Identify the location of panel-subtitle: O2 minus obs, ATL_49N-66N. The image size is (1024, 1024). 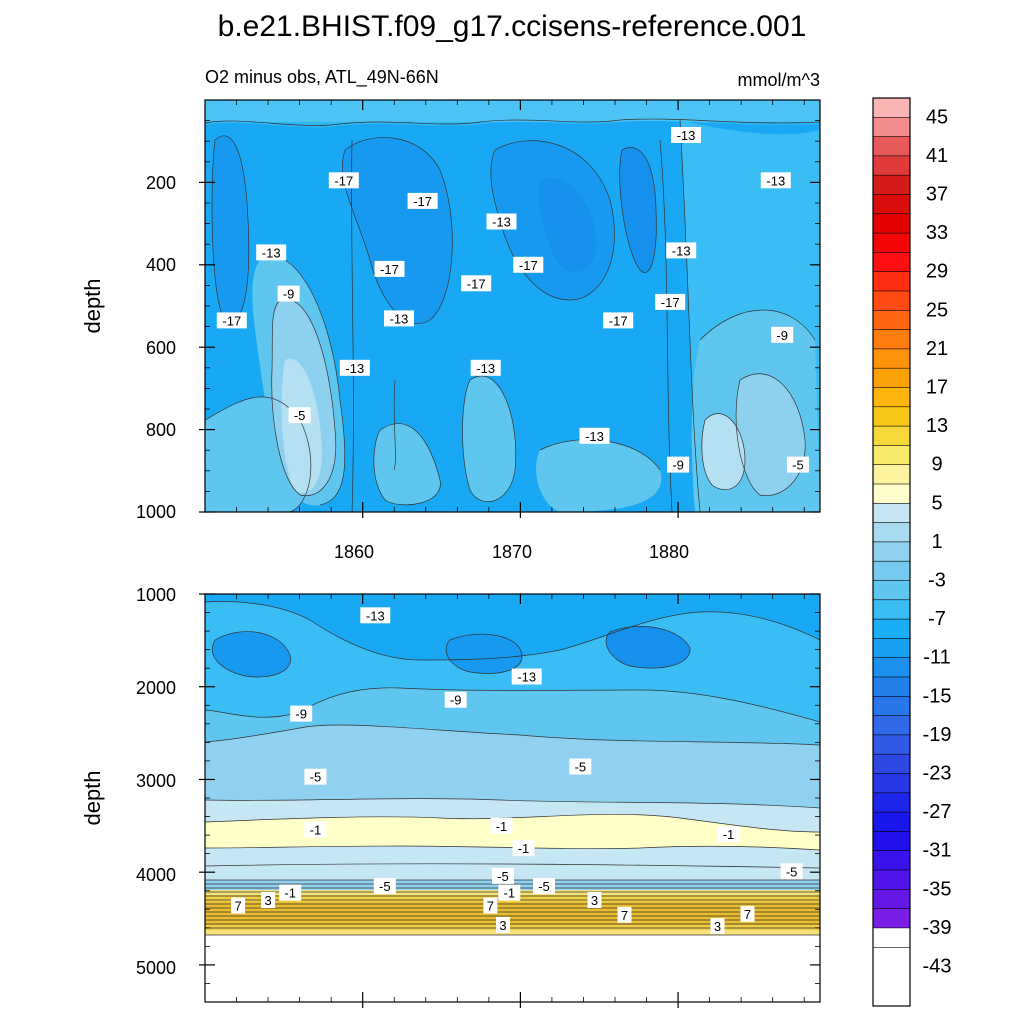
(322, 77).